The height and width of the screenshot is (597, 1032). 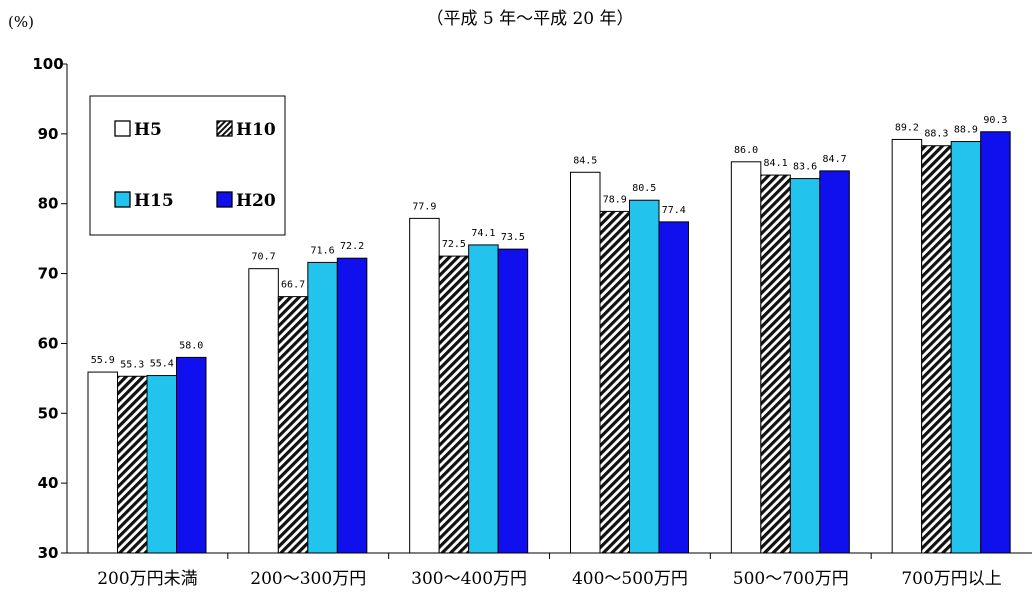 What do you see at coordinates (630, 579) in the screenshot?
I see `x-tick-label: 400～500万円` at bounding box center [630, 579].